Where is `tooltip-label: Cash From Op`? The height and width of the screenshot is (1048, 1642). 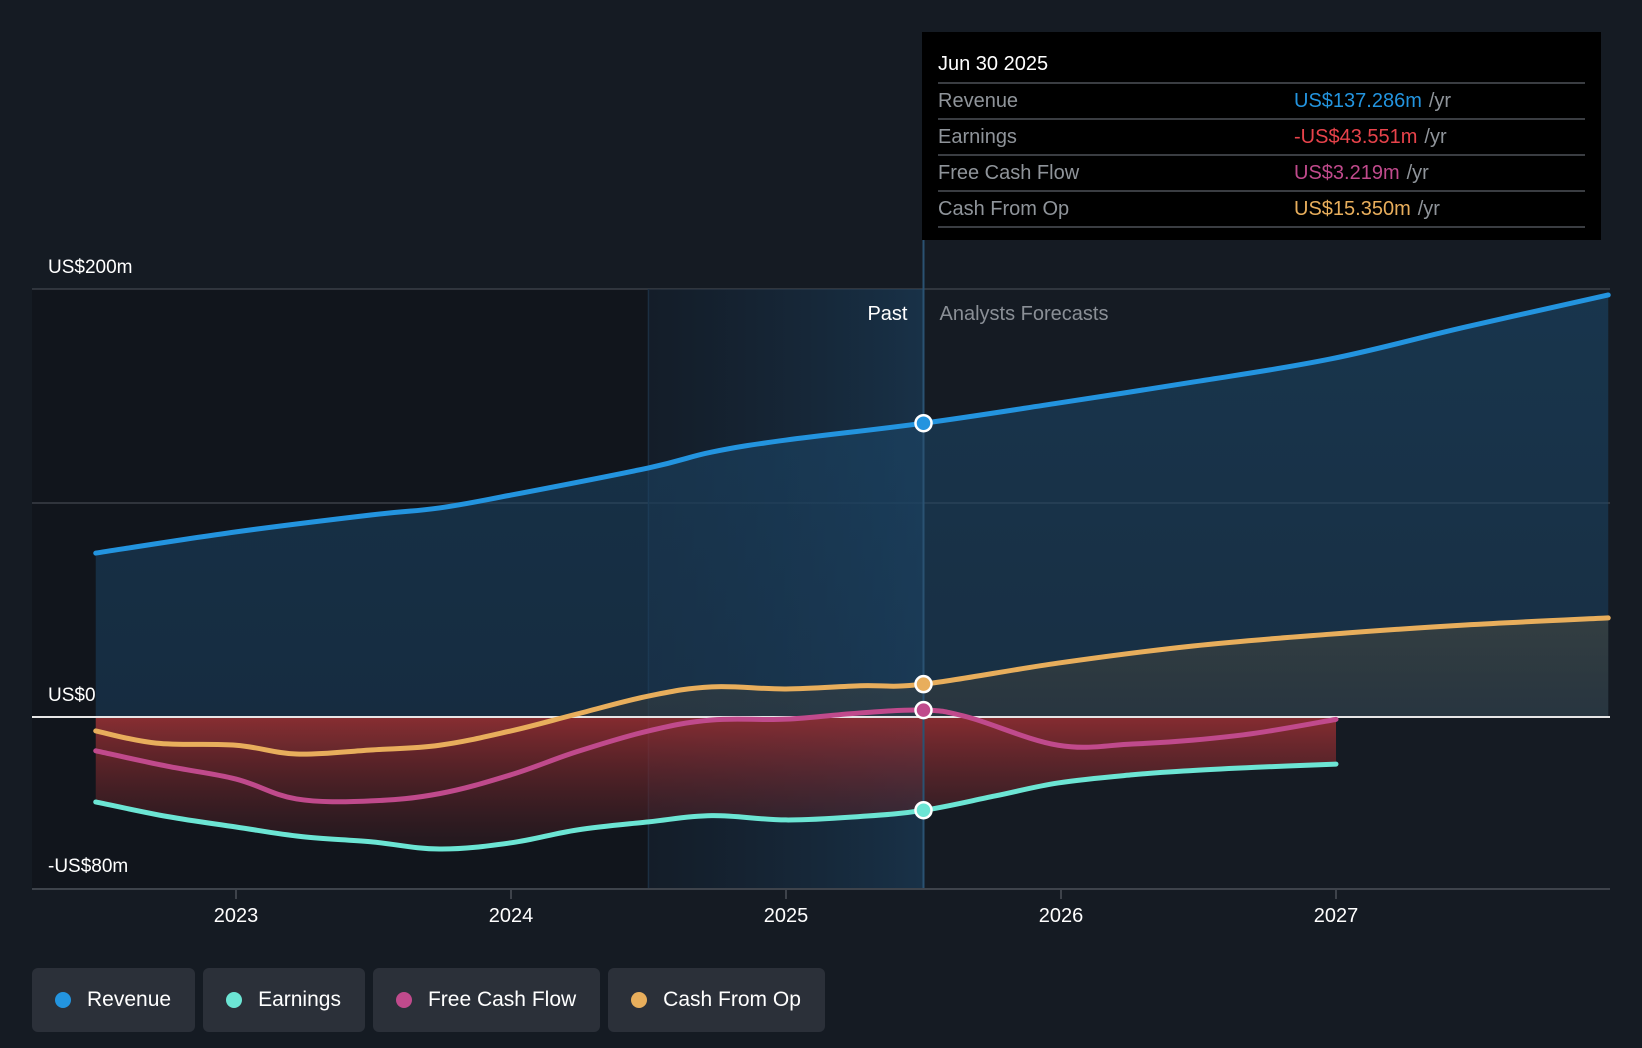
tooltip-label: Cash From Op is located at coordinates (1004, 209).